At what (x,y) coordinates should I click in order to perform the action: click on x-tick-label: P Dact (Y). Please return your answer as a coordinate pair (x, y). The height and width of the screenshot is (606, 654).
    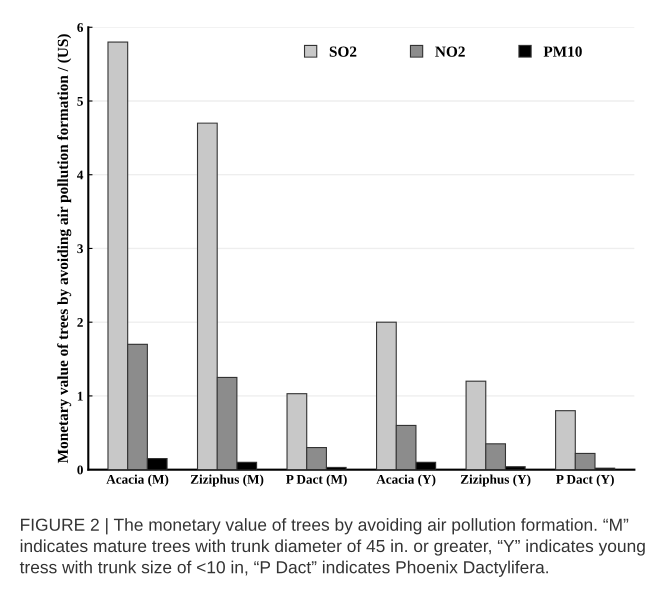
    Looking at the image, I should click on (585, 480).